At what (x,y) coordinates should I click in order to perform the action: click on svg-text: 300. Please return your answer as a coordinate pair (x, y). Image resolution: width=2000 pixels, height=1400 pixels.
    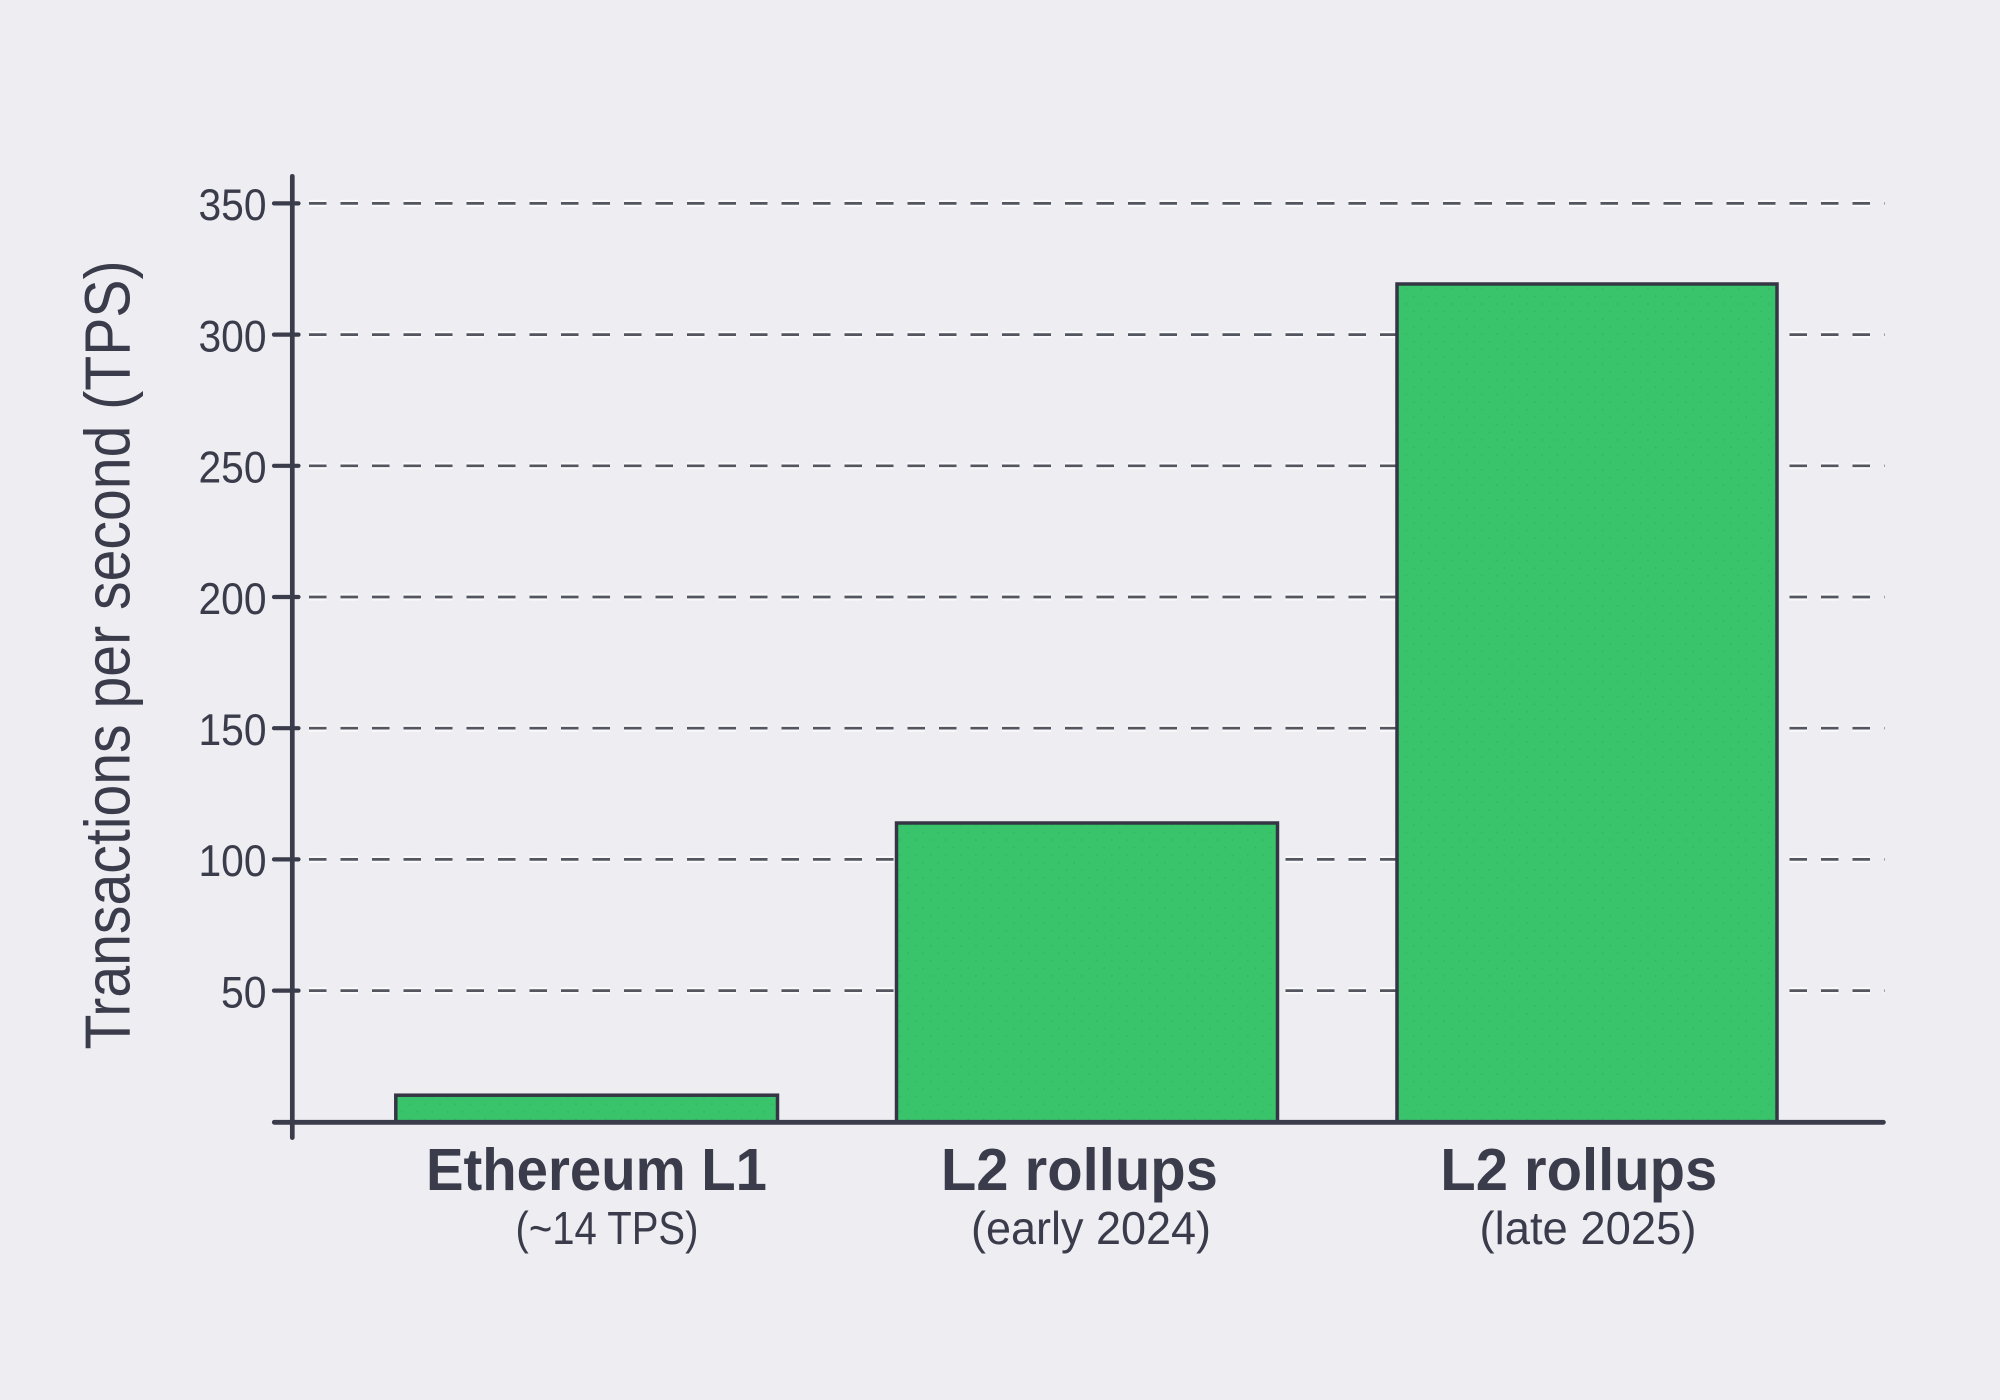
    Looking at the image, I should click on (233, 336).